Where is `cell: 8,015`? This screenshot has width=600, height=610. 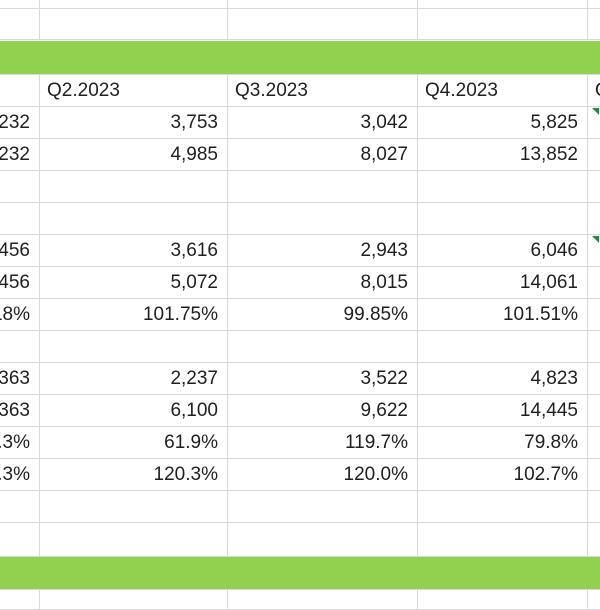
cell: 8,015 is located at coordinates (323, 283).